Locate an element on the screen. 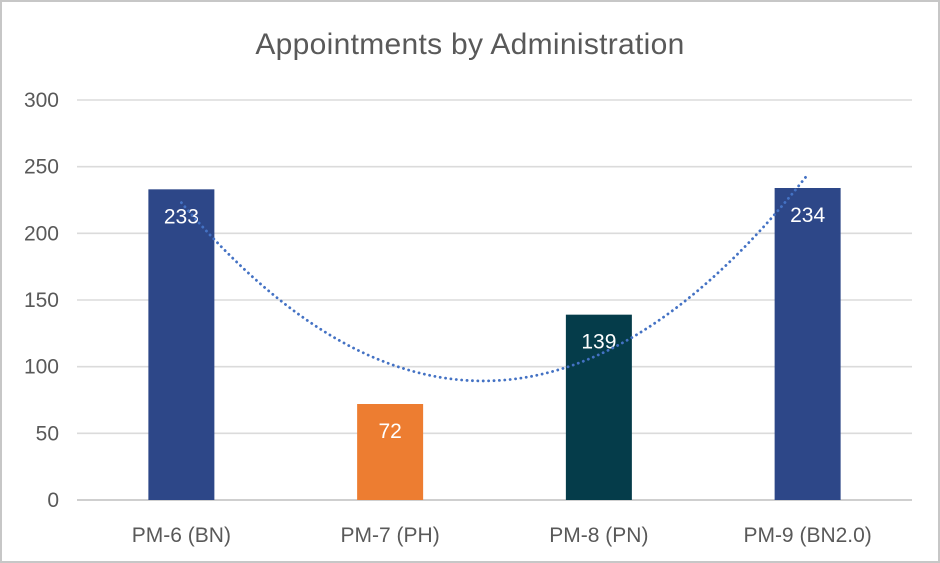 The width and height of the screenshot is (940, 563). y-tick-label-50: 50 is located at coordinates (47, 433).